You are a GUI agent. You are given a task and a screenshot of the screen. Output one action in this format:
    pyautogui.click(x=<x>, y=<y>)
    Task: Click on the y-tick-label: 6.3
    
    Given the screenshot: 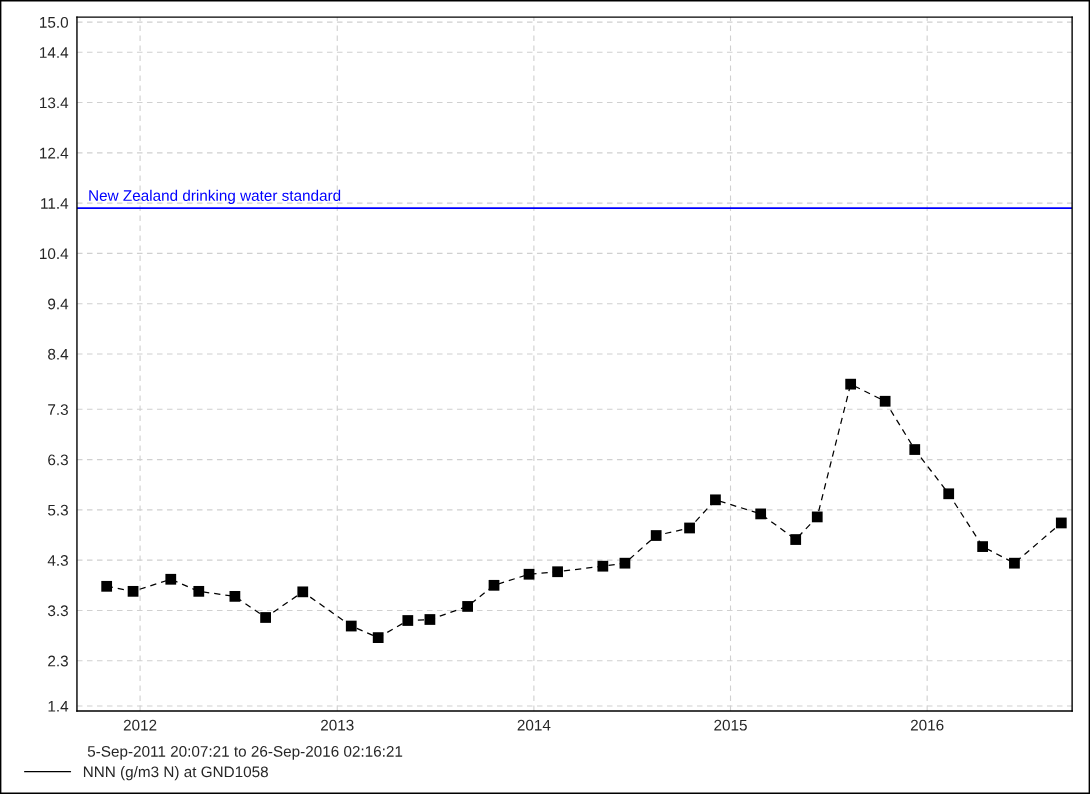 What is the action you would take?
    pyautogui.click(x=58, y=460)
    